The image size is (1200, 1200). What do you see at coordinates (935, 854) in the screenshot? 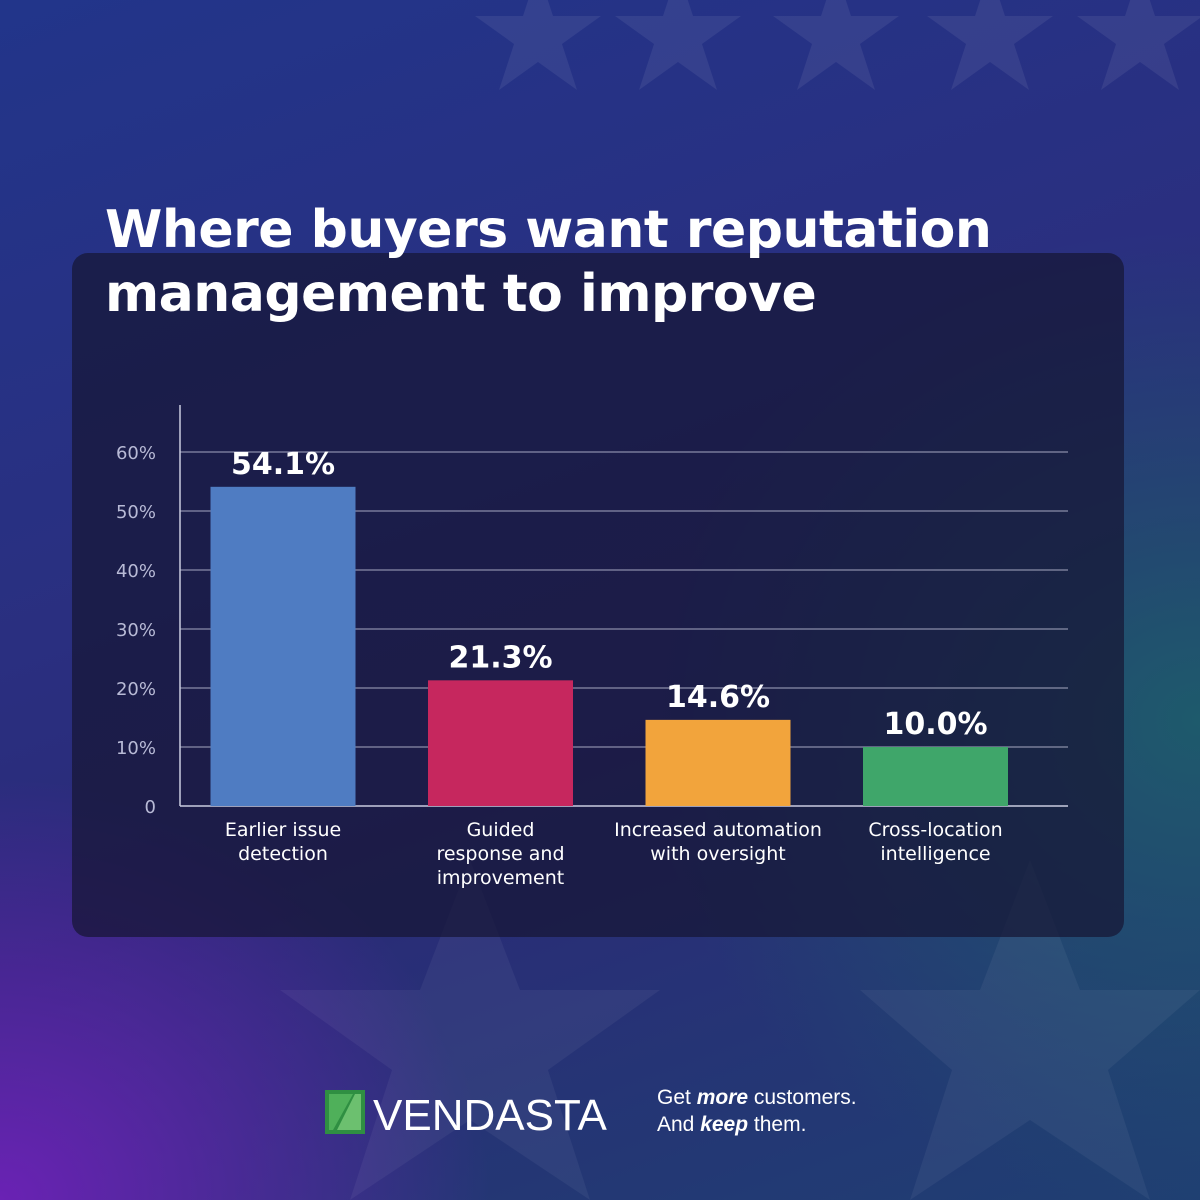
I see `x-tick-label: intelligence` at bounding box center [935, 854].